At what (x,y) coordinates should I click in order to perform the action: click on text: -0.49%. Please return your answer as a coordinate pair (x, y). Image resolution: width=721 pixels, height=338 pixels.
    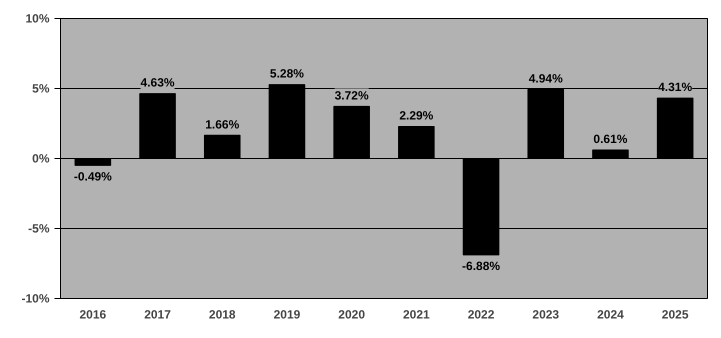
    Looking at the image, I should click on (93, 176).